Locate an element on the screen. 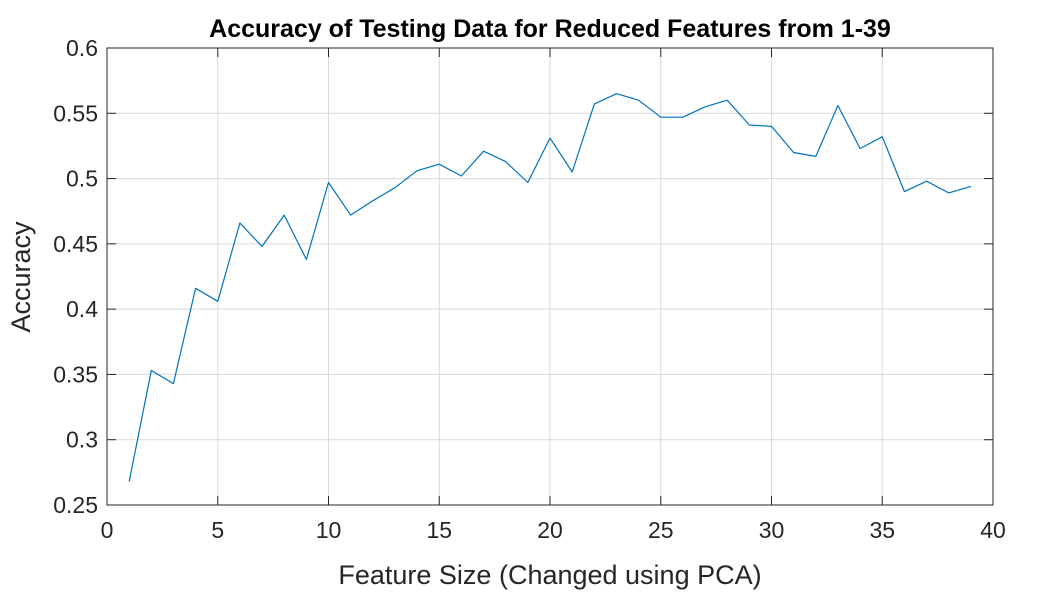 The height and width of the screenshot is (592, 1037). y-tick-labels: 0.25 0.3 0.35 0.4 0.45 0.5 0.55 0.6 is located at coordinates (75, 276).